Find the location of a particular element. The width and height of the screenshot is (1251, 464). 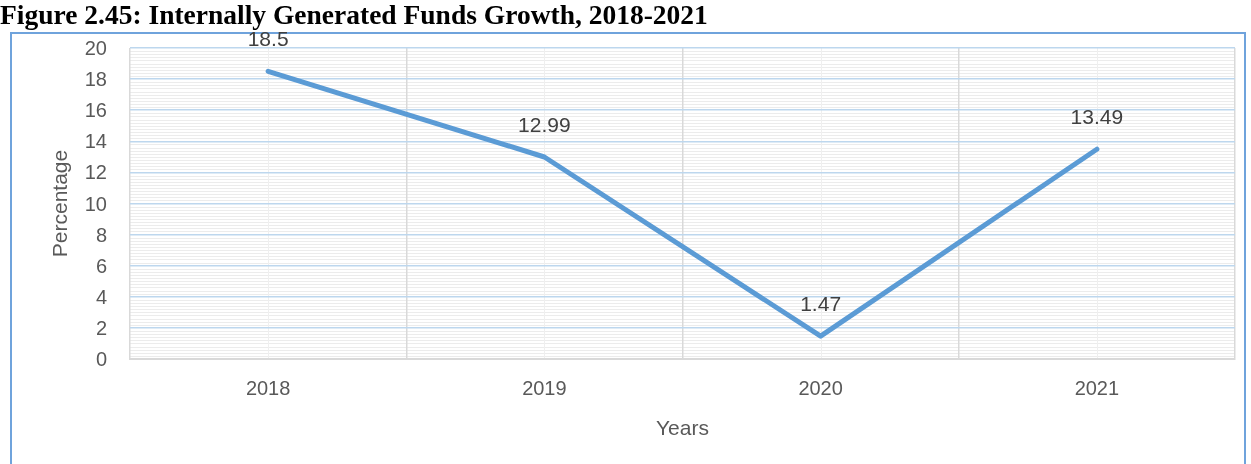

y-axis-title: Percentage is located at coordinates (60, 203).